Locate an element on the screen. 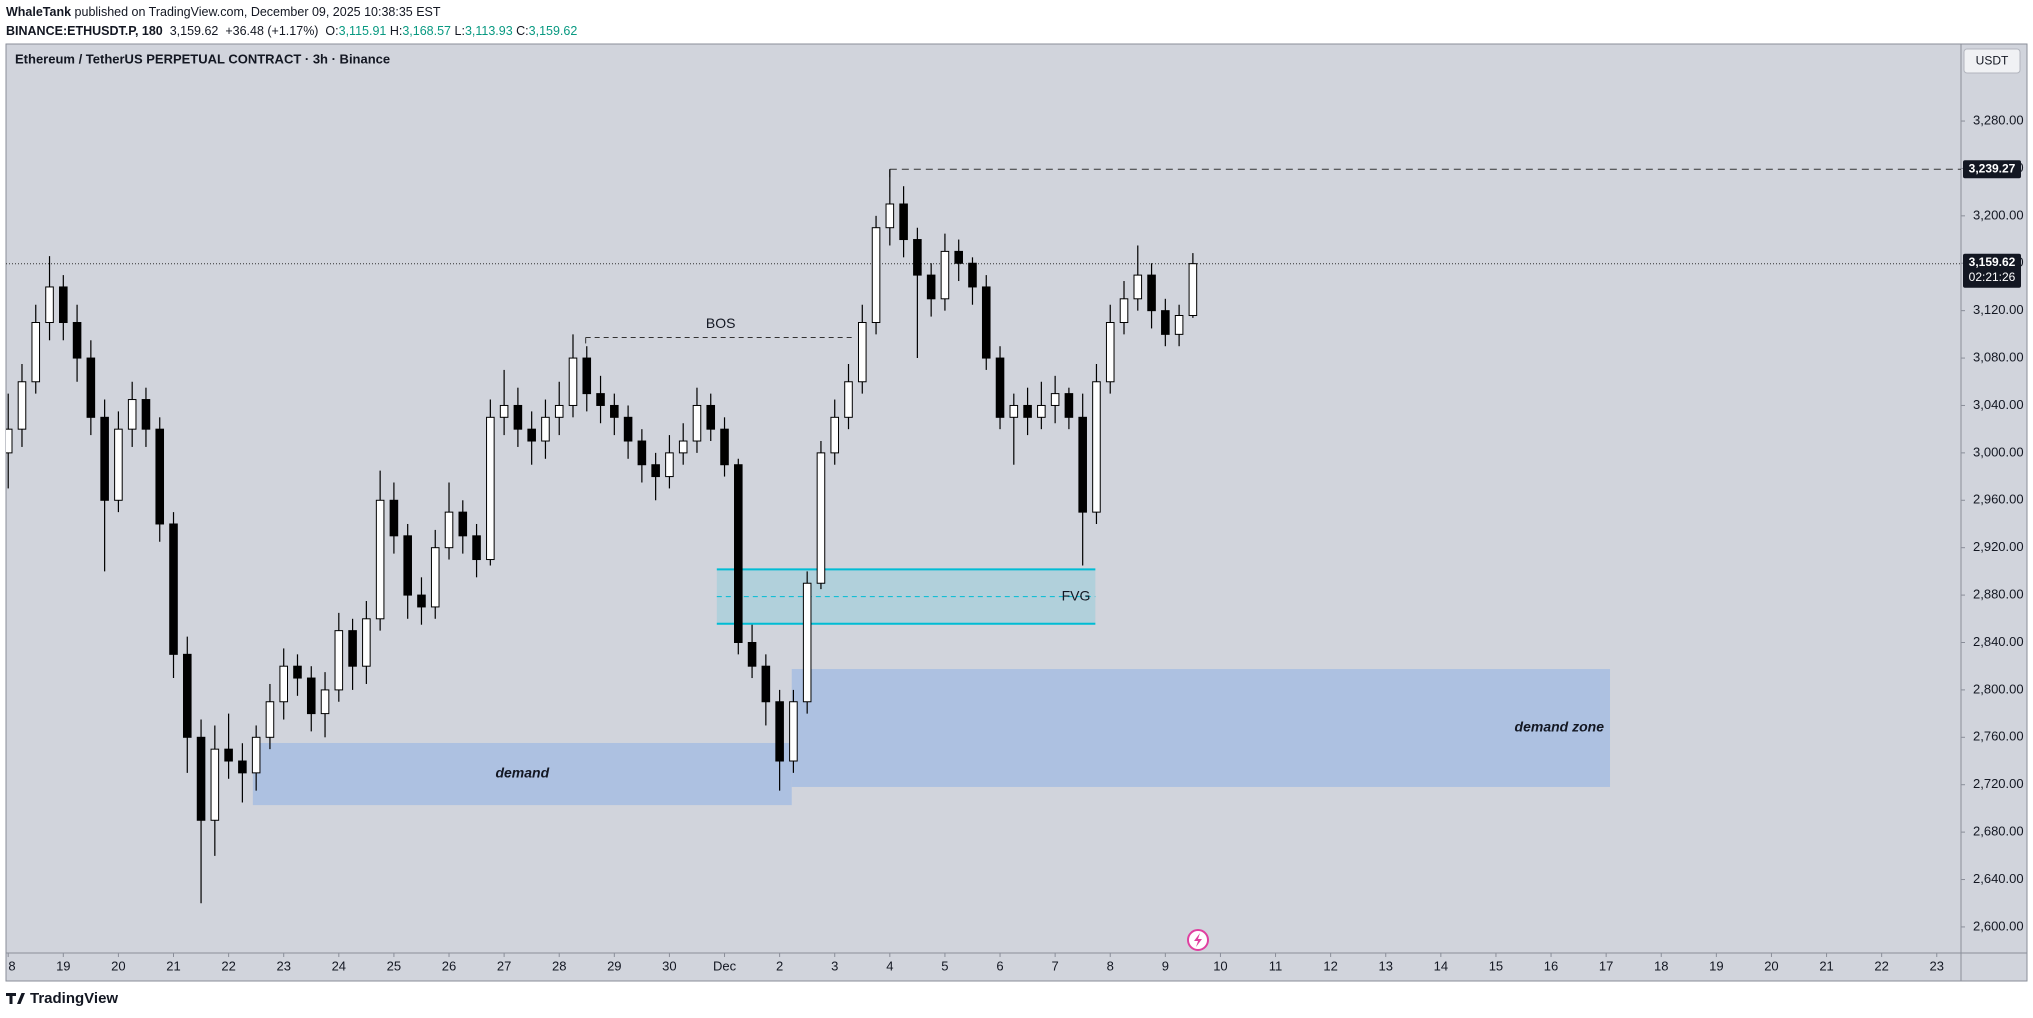 This screenshot has width=2033, height=1018. y-tick-label: 3,280.00 is located at coordinates (1998, 119).